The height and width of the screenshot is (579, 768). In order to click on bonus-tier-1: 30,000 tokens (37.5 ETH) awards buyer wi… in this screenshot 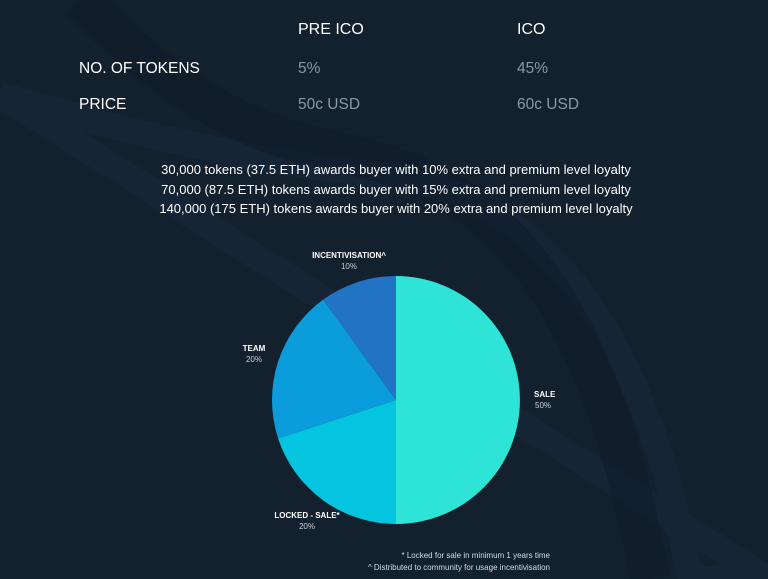, I will do `click(396, 169)`.